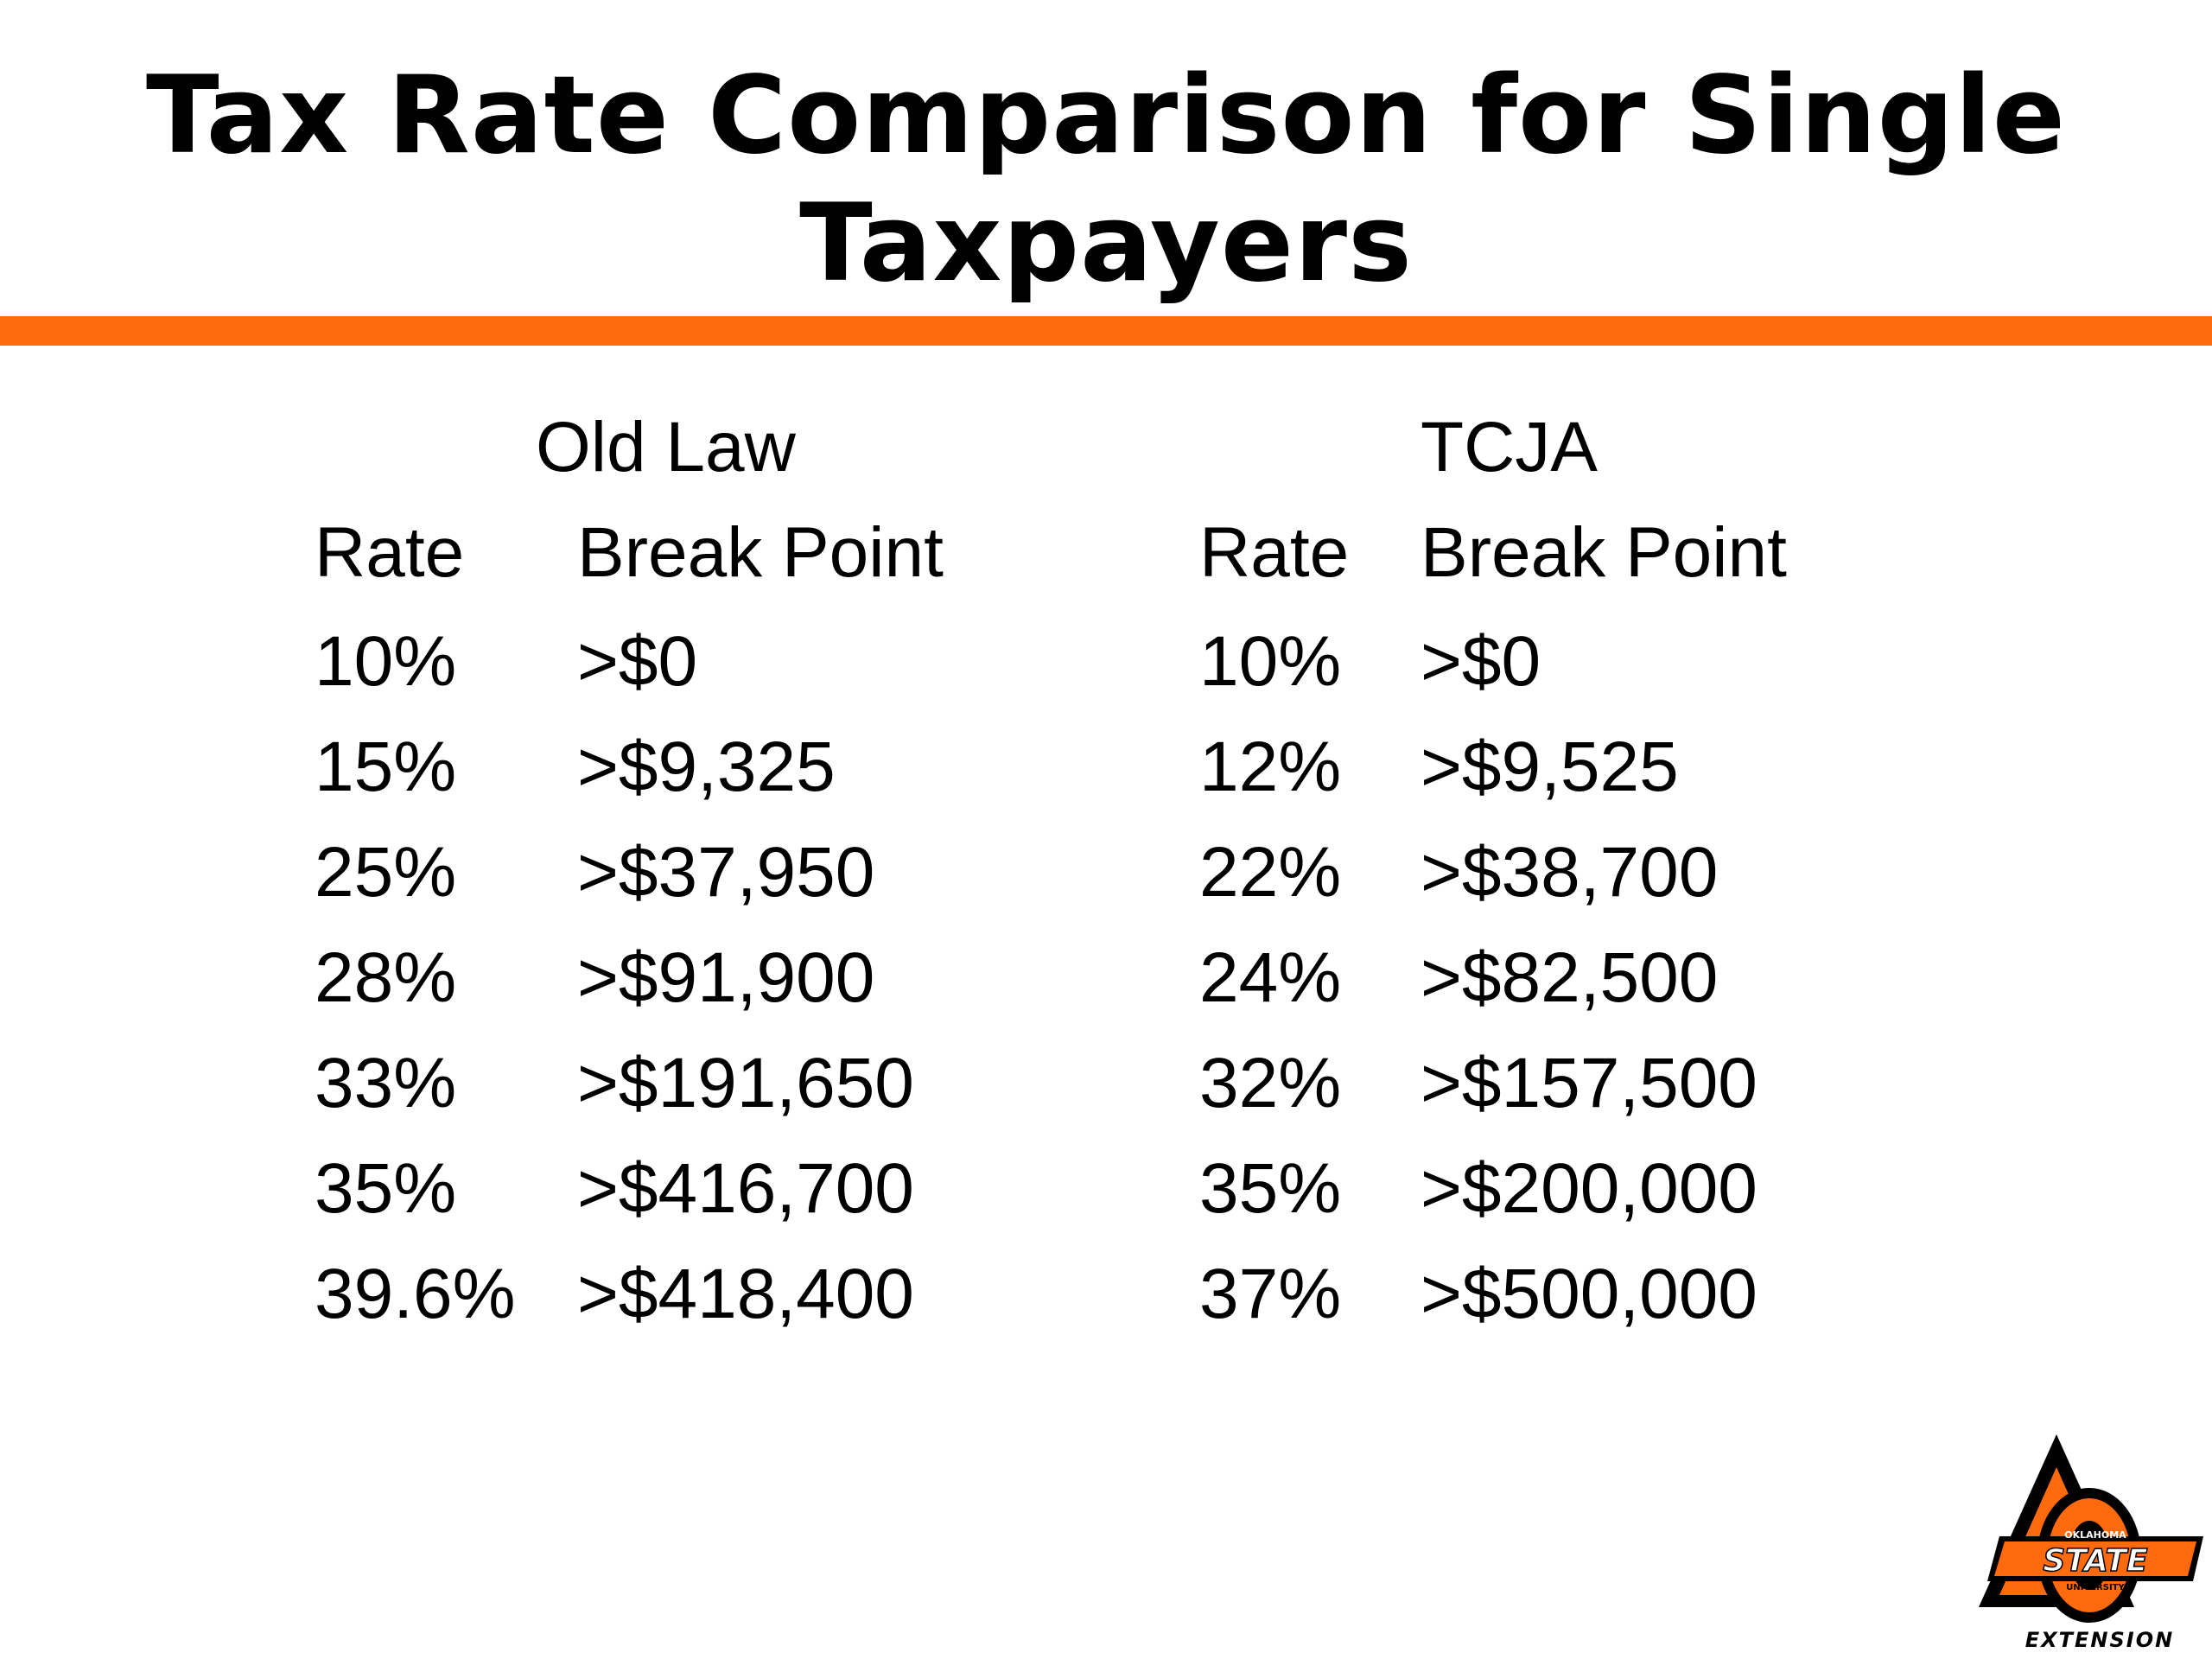 The height and width of the screenshot is (1659, 2212). I want to click on old-law-break-point: >$0, so click(637, 661).